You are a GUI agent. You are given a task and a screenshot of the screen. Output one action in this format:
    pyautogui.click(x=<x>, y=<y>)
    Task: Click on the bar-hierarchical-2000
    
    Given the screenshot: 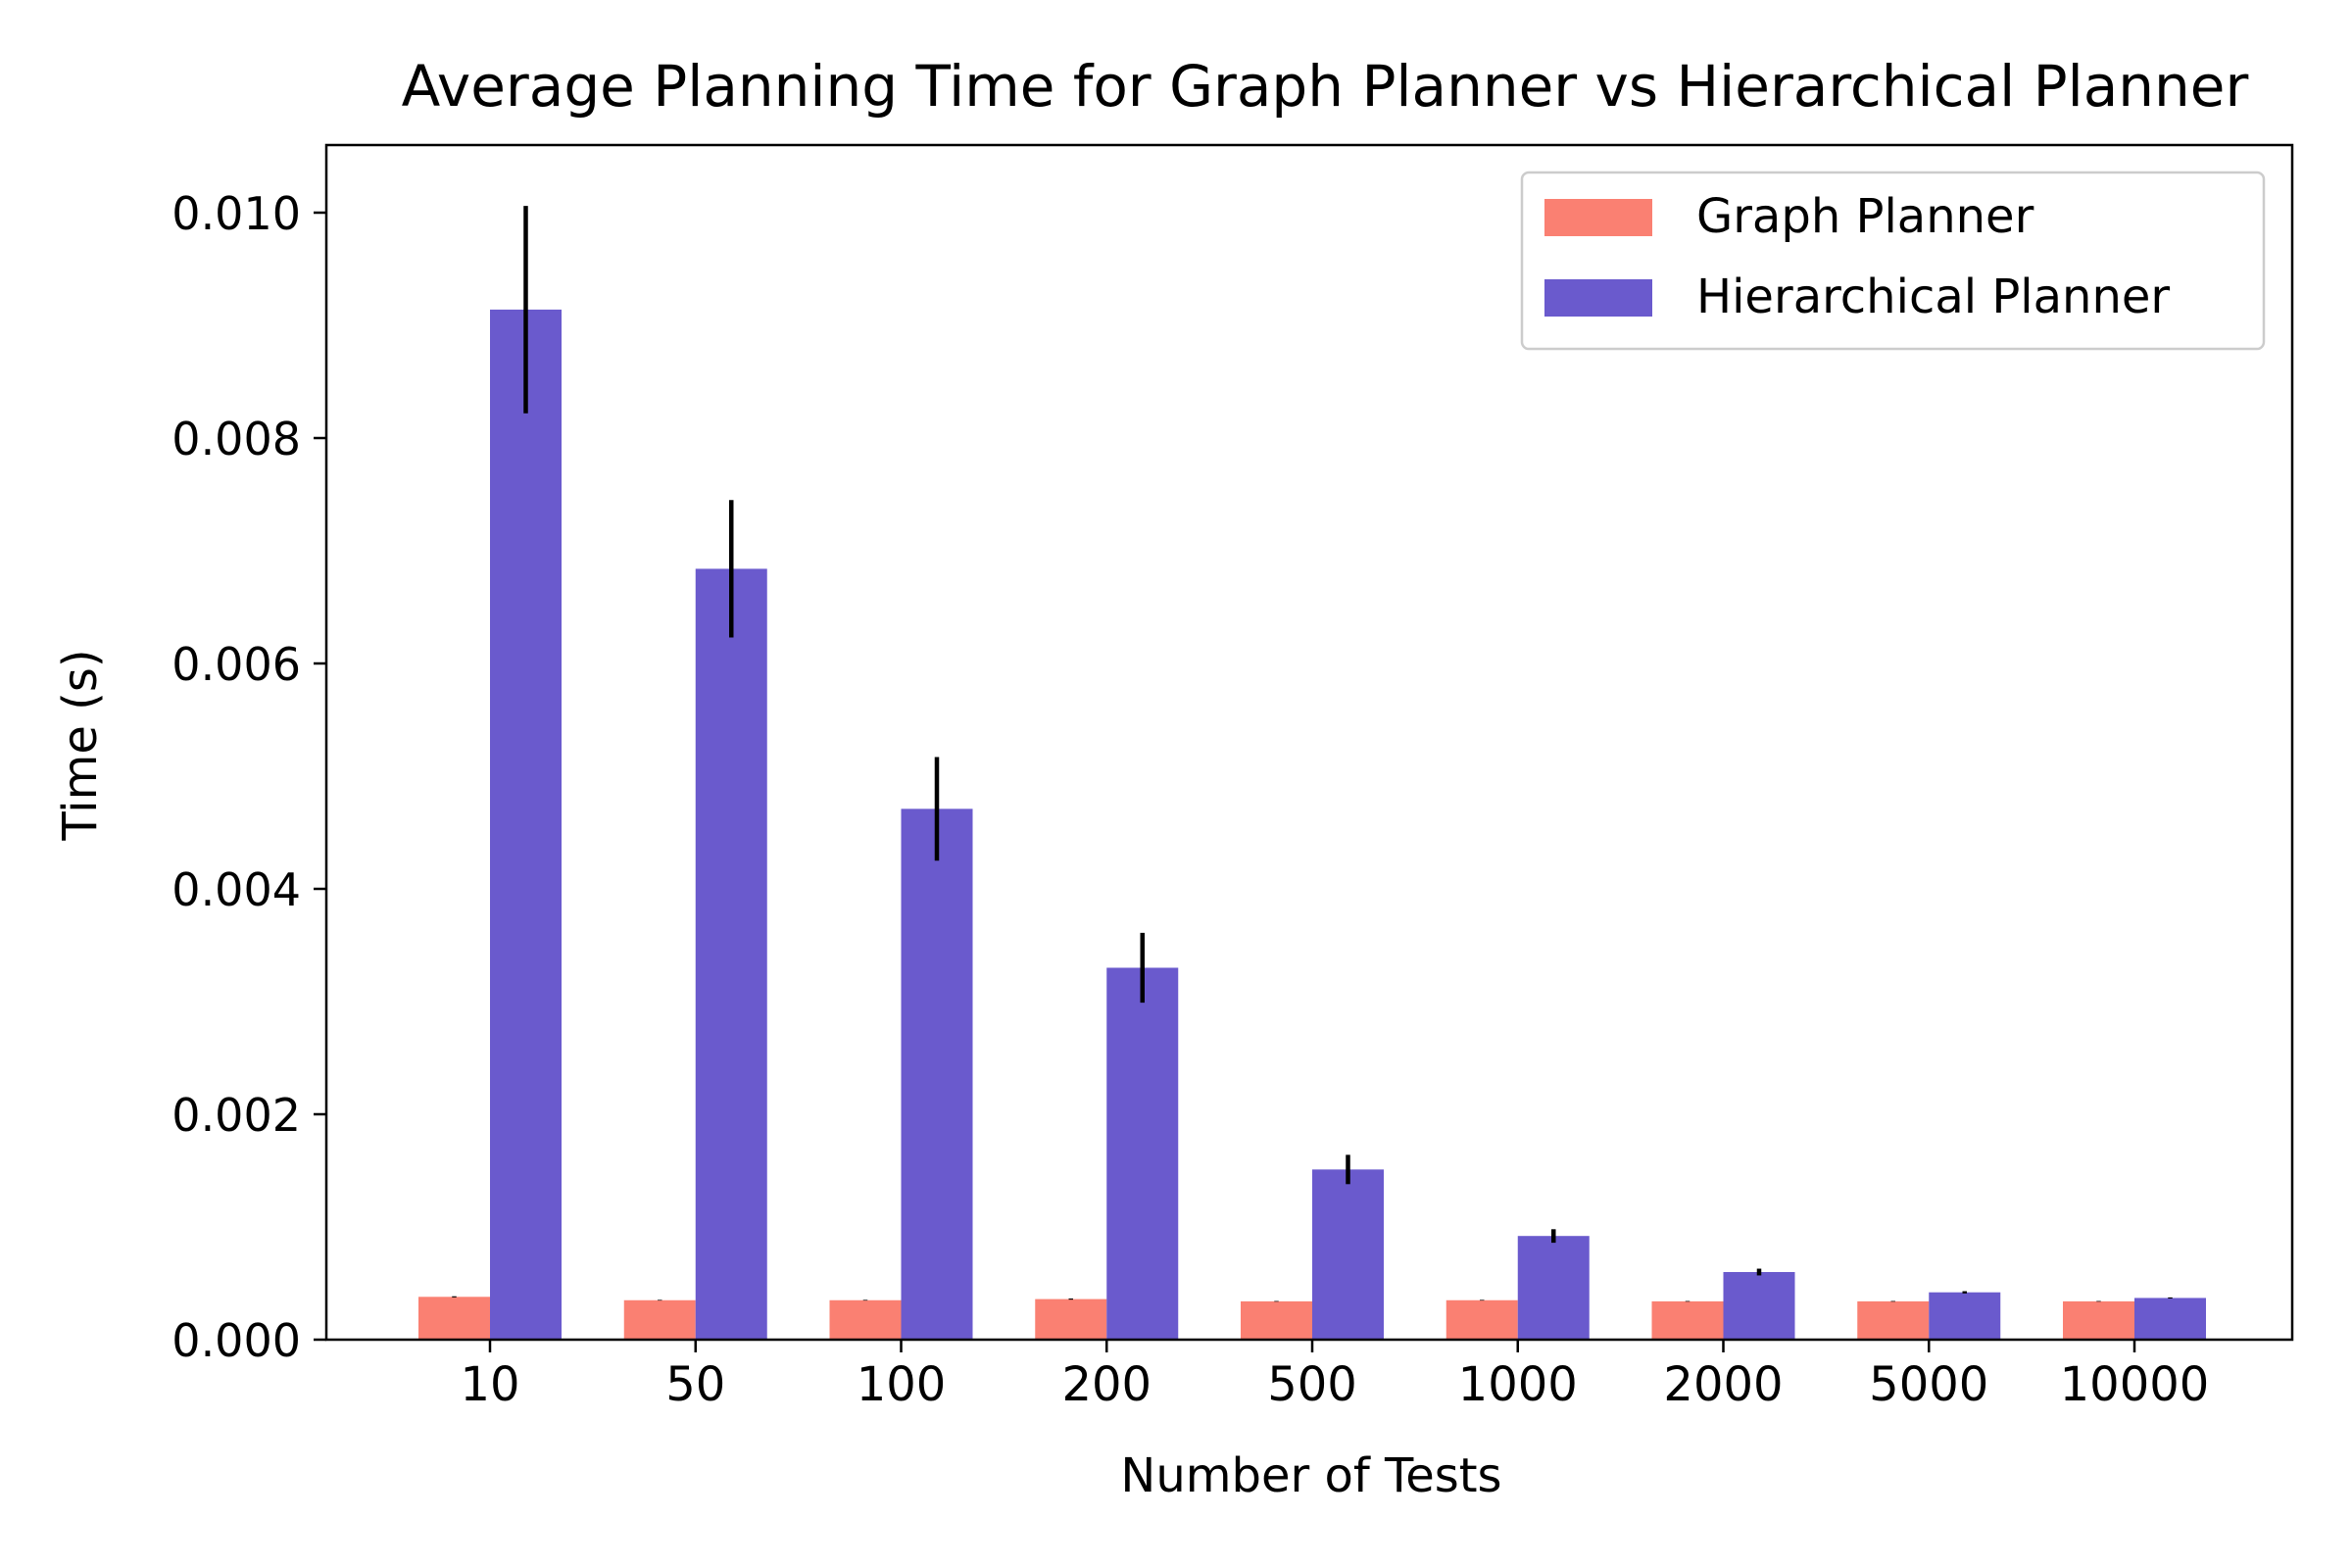 What is the action you would take?
    pyautogui.click(x=1759, y=1306)
    